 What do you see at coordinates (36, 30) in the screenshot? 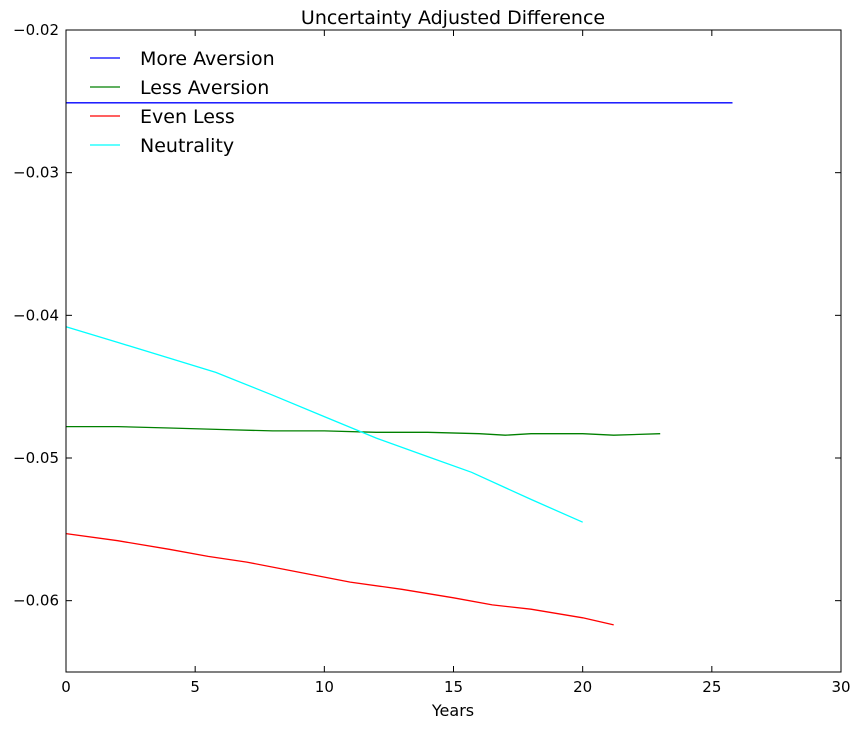
I see `y-tick-label: −0.02` at bounding box center [36, 30].